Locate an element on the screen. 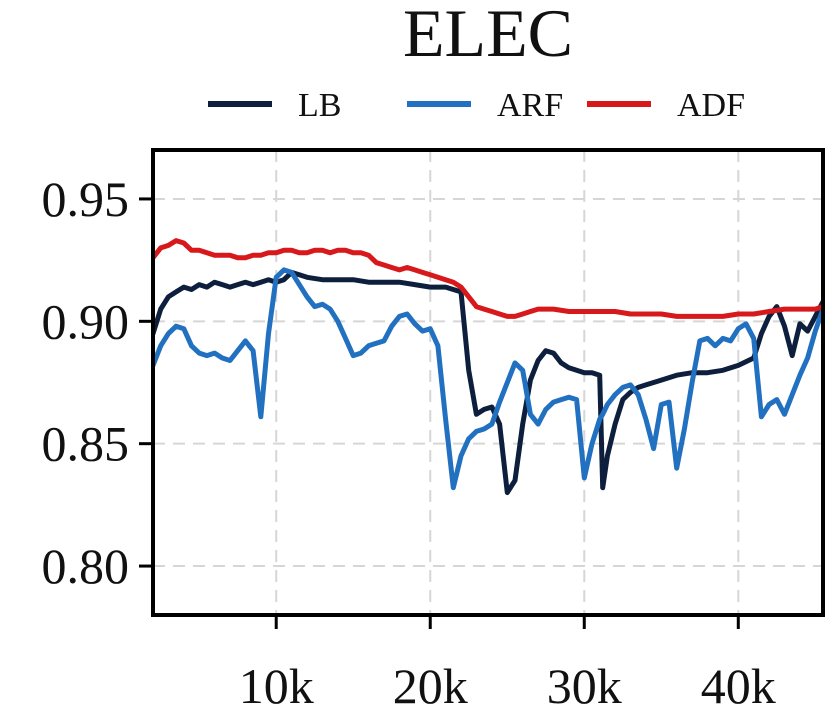 The image size is (829, 719). y-tick-label: 0.85 is located at coordinates (86, 444).